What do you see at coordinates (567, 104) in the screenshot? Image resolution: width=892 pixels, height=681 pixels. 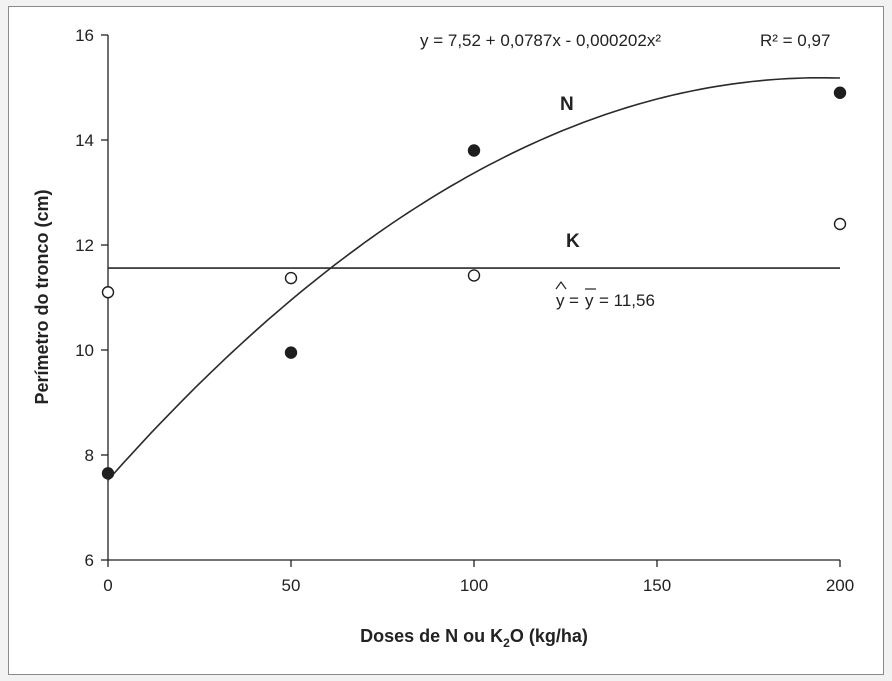 I see `series-label-n: N` at bounding box center [567, 104].